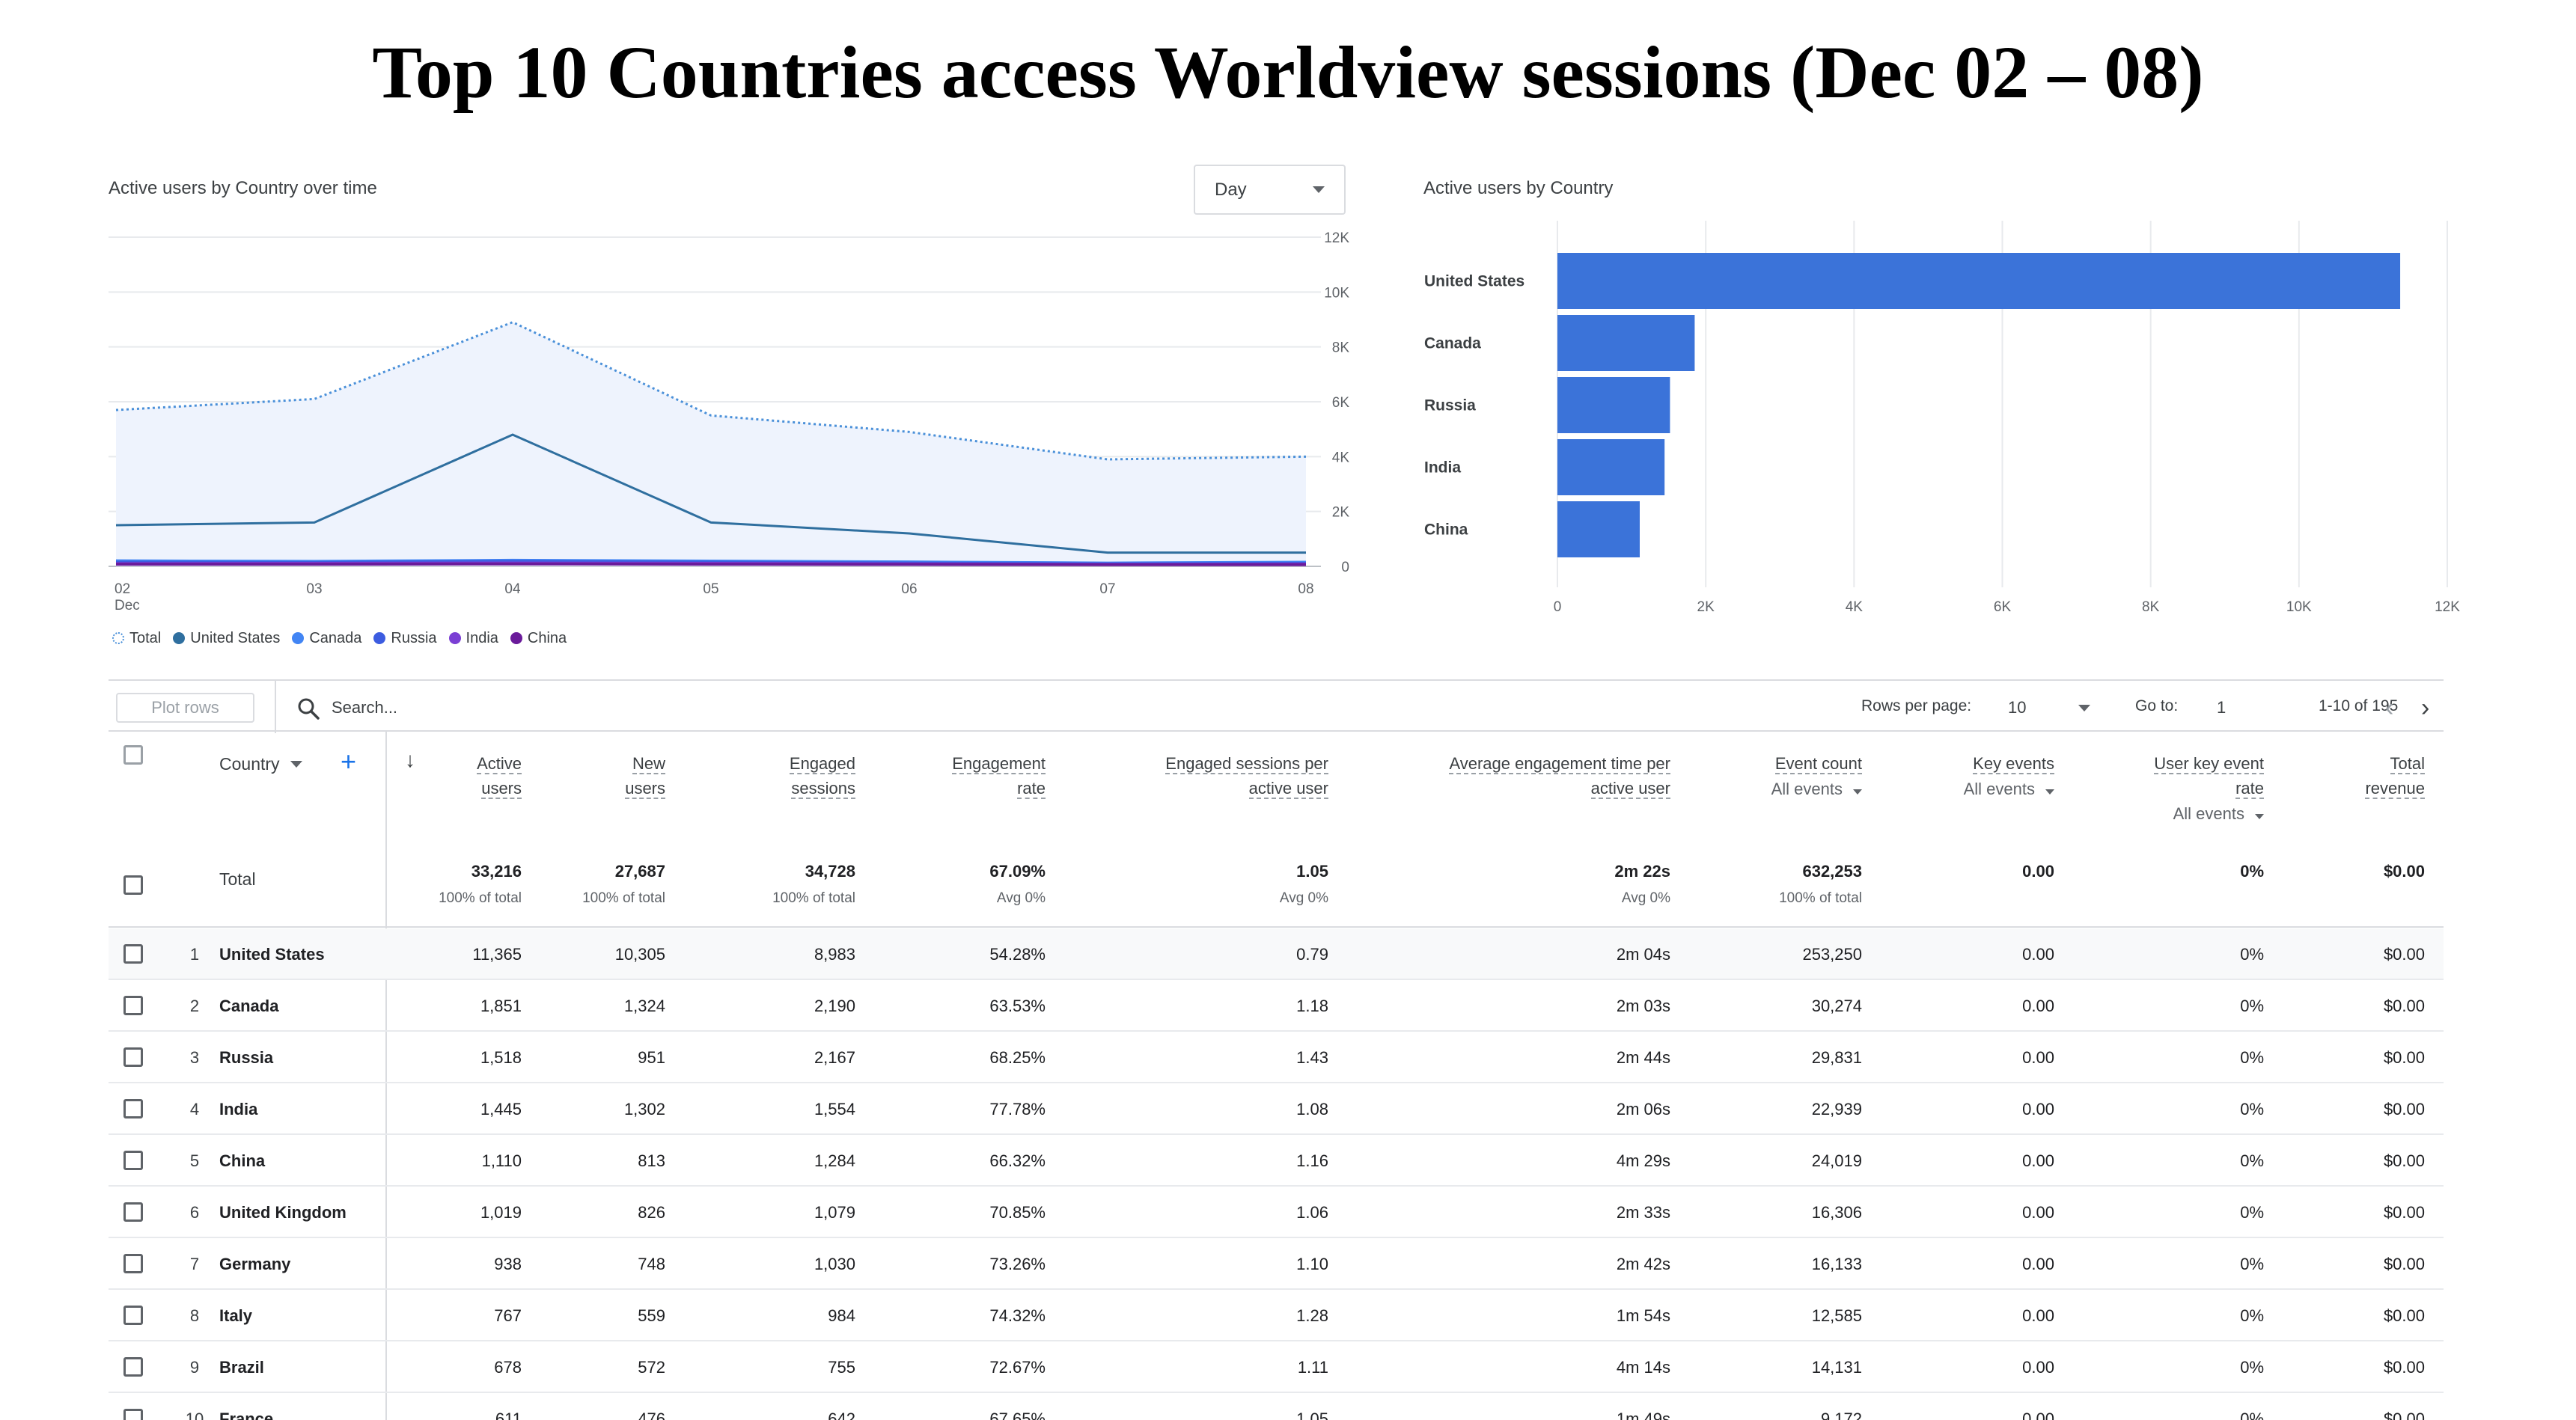  Describe the element at coordinates (133, 755) in the screenshot. I see `select-all-checkbox` at that location.